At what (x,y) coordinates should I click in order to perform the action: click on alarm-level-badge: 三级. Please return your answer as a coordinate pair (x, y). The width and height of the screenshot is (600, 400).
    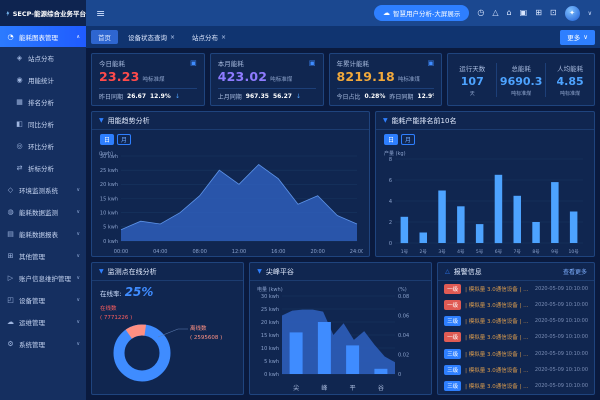
    Looking at the image, I should click on (453, 353).